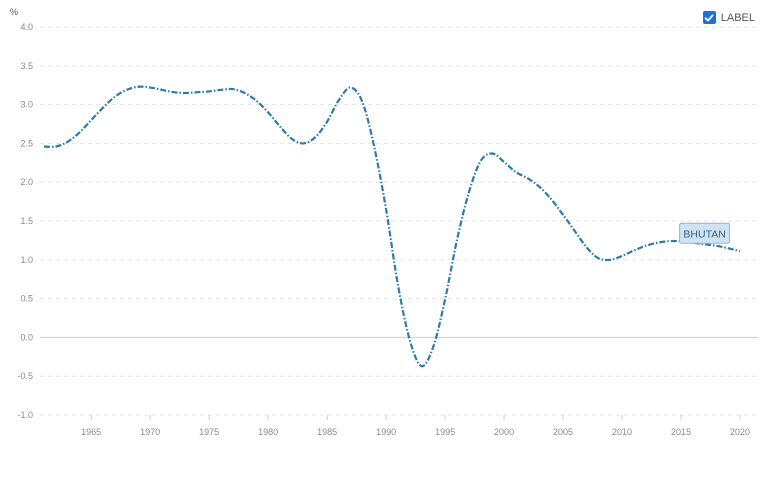 The image size is (768, 481). I want to click on y-tick-label: 2.5, so click(26, 143).